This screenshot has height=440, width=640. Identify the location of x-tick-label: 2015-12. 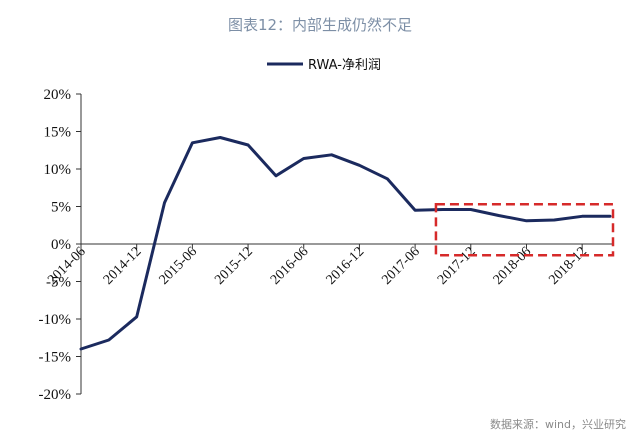
(234, 266).